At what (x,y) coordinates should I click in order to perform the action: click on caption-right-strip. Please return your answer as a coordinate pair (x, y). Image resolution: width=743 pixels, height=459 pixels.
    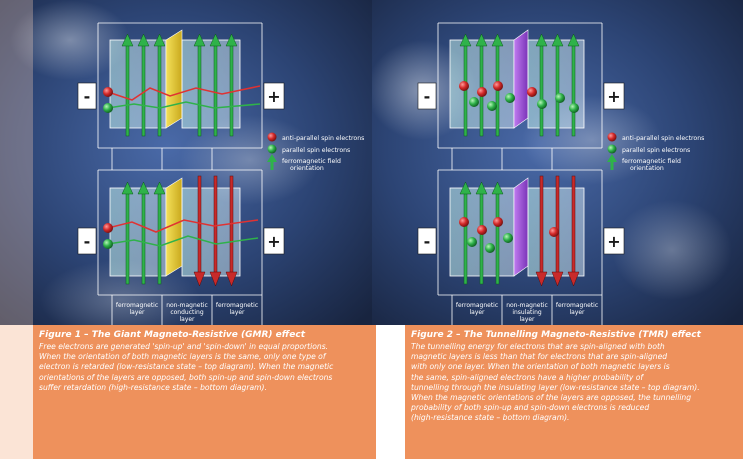
    Looking at the image, I should click on (390, 392).